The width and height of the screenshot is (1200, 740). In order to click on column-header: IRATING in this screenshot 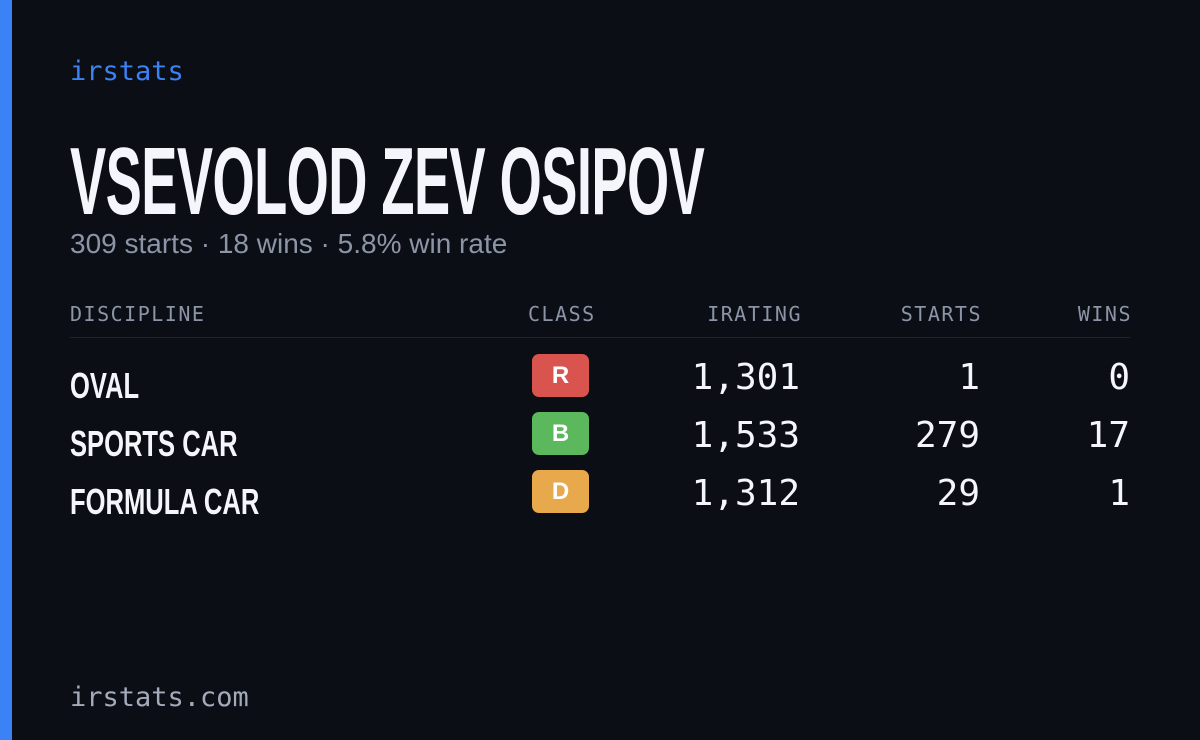, I will do `click(754, 314)`.